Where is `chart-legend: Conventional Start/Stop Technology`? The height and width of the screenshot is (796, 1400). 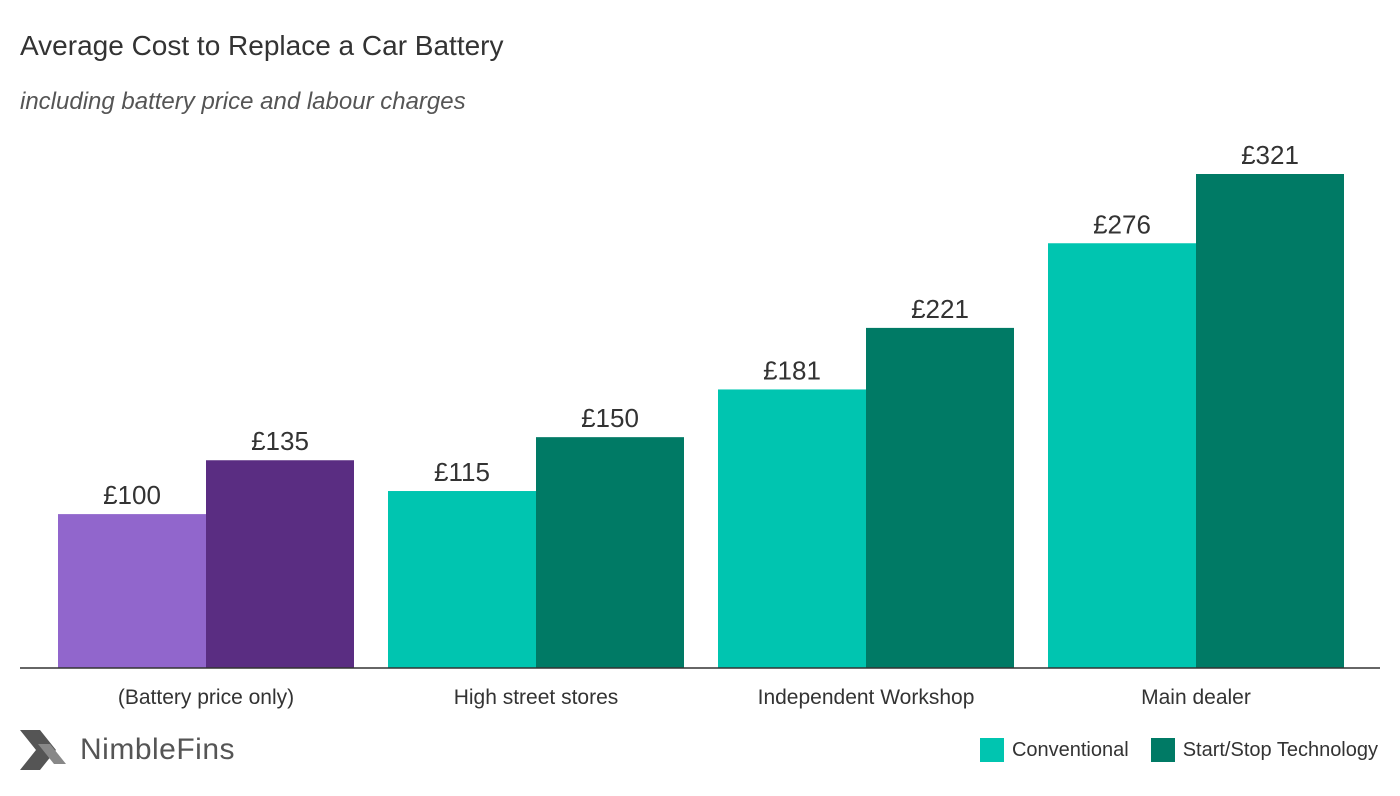 chart-legend: Conventional Start/Stop Technology is located at coordinates (1168, 750).